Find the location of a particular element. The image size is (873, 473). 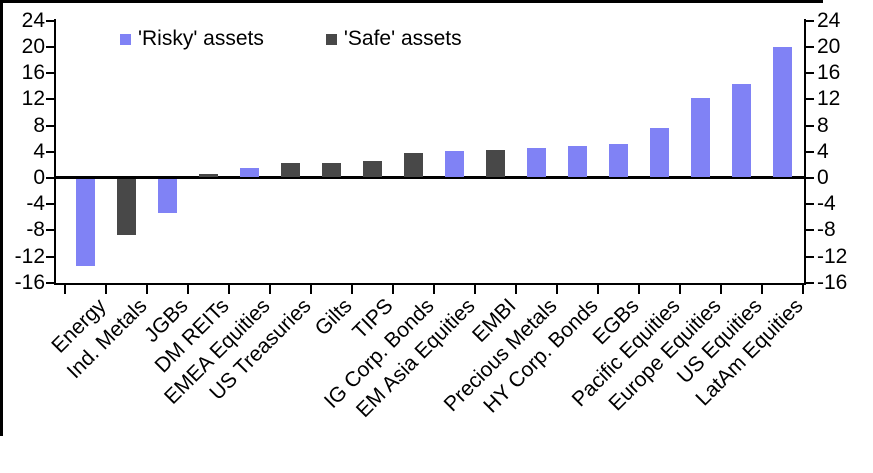

y-axis-label-right: 16 is located at coordinates (829, 73).